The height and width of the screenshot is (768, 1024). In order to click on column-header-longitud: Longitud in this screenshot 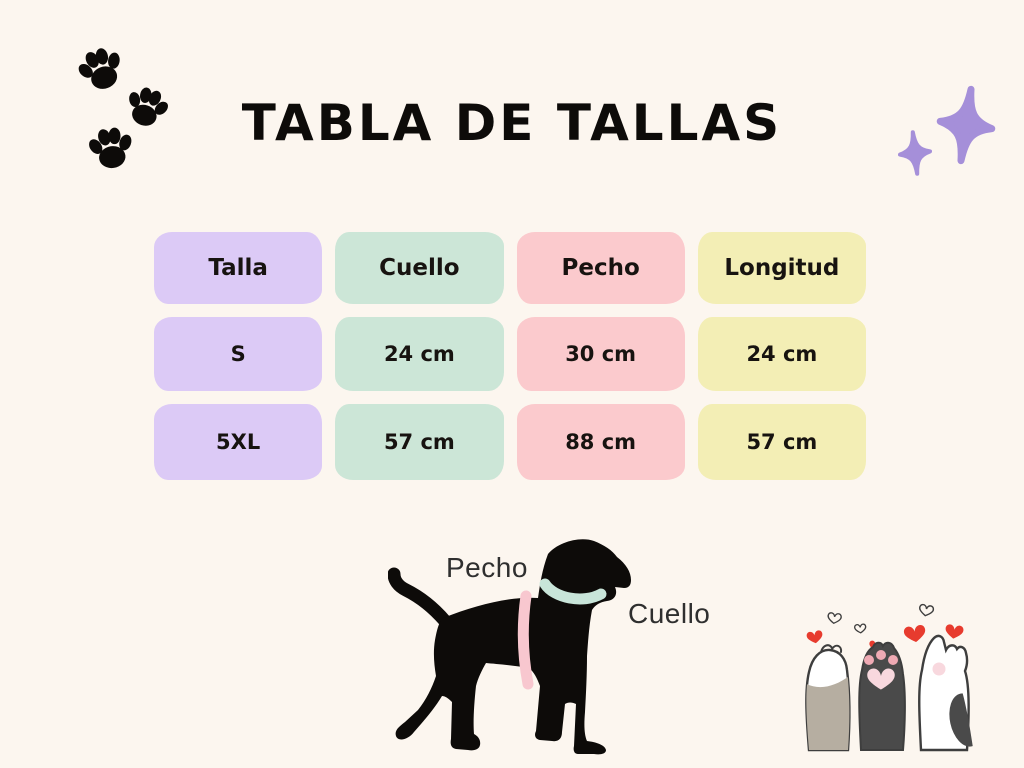, I will do `click(781, 268)`.